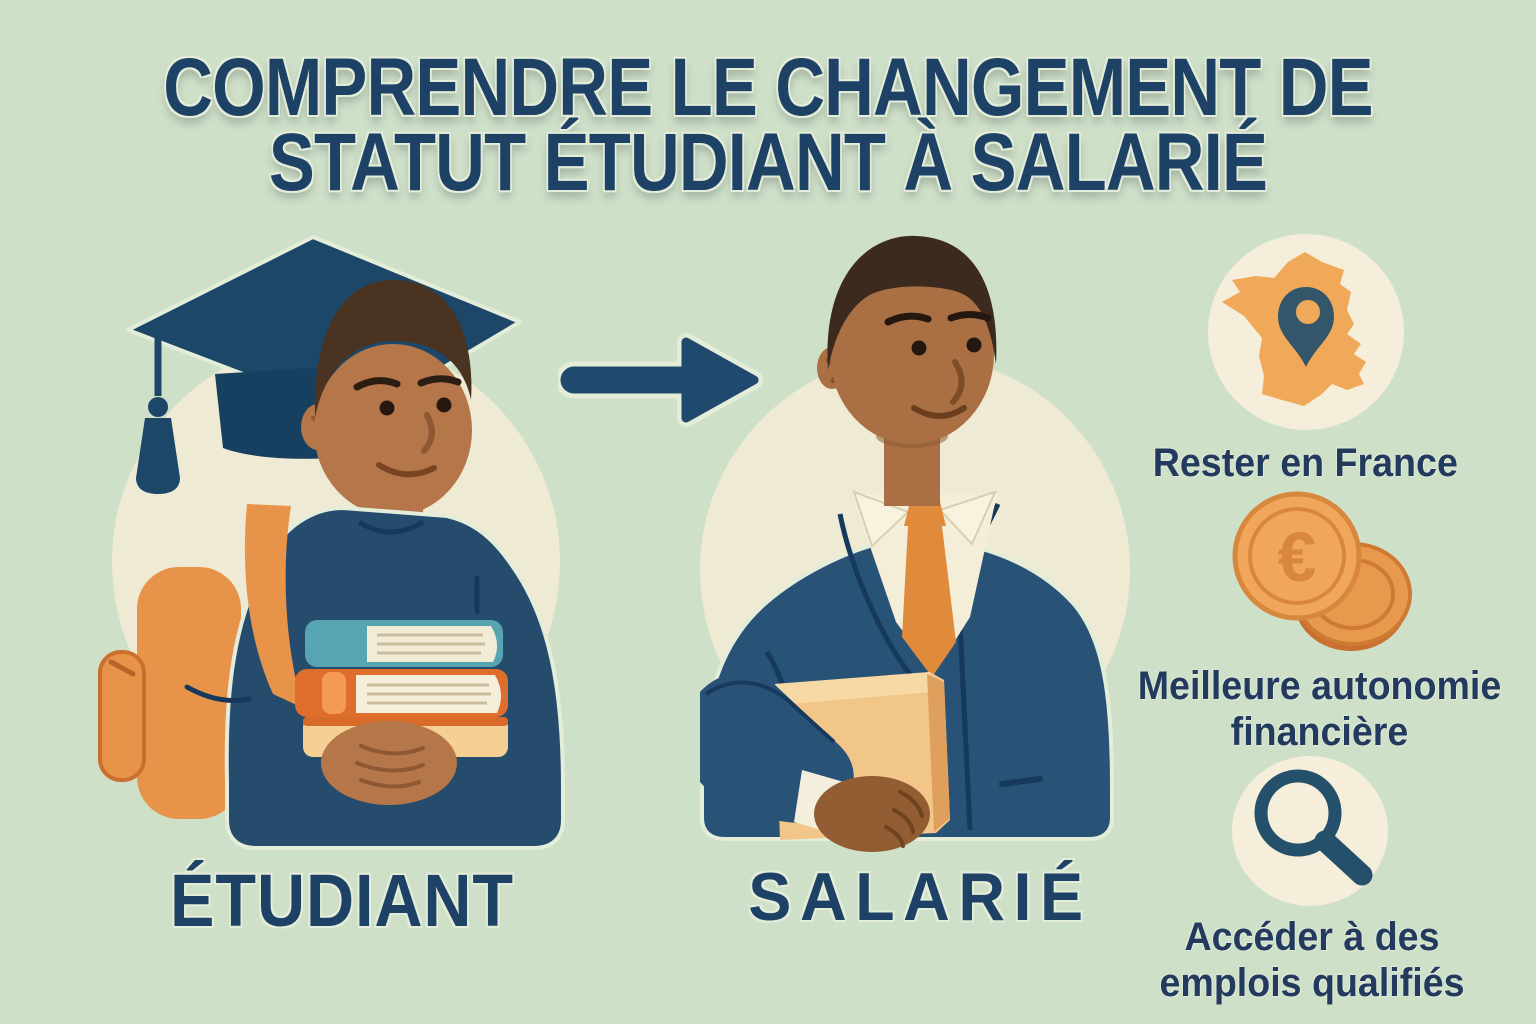 Image resolution: width=1536 pixels, height=1024 pixels. Describe the element at coordinates (660, 380) in the screenshot. I see `right-arrow-icon` at that location.